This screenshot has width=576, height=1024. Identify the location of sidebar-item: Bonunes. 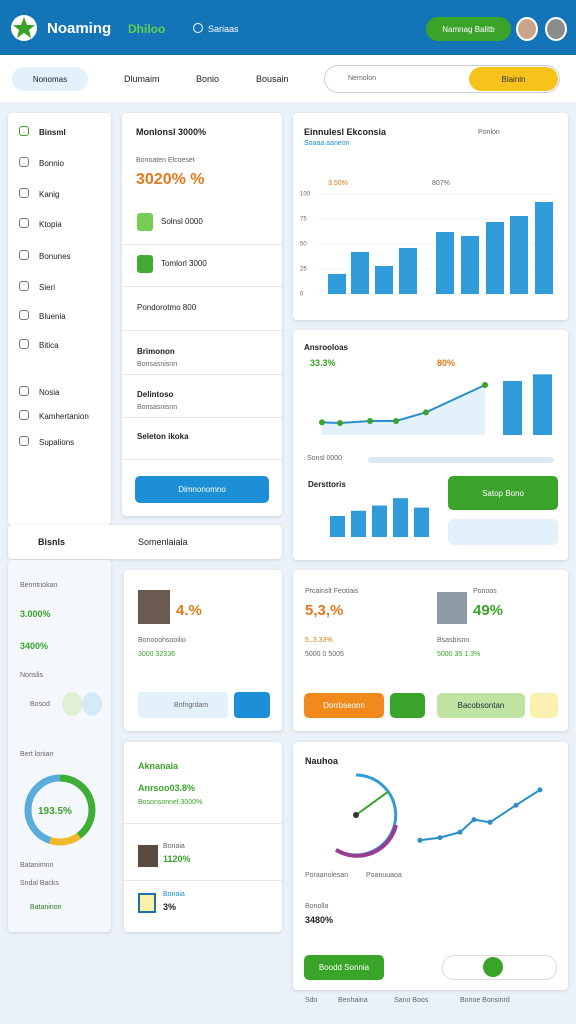
(55, 256).